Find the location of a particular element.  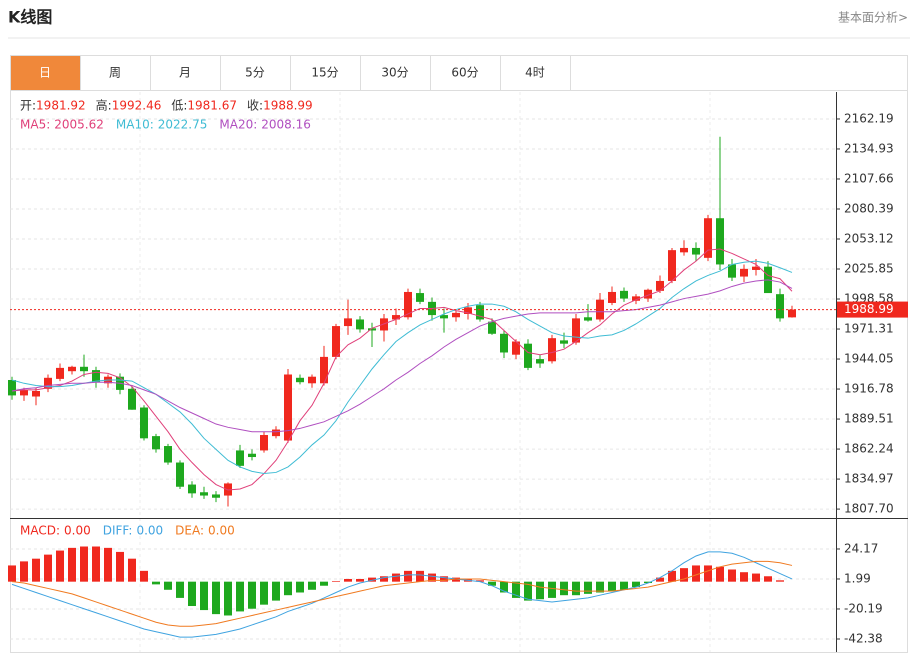

macd-tick-label: 1.99 is located at coordinates (857, 578).